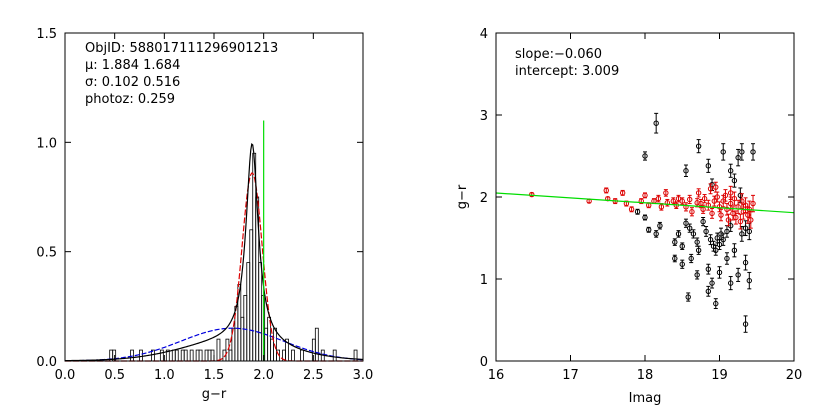 The height and width of the screenshot is (415, 830). I want to click on objid-label: ObjID: 588017111296901213, so click(181, 48).